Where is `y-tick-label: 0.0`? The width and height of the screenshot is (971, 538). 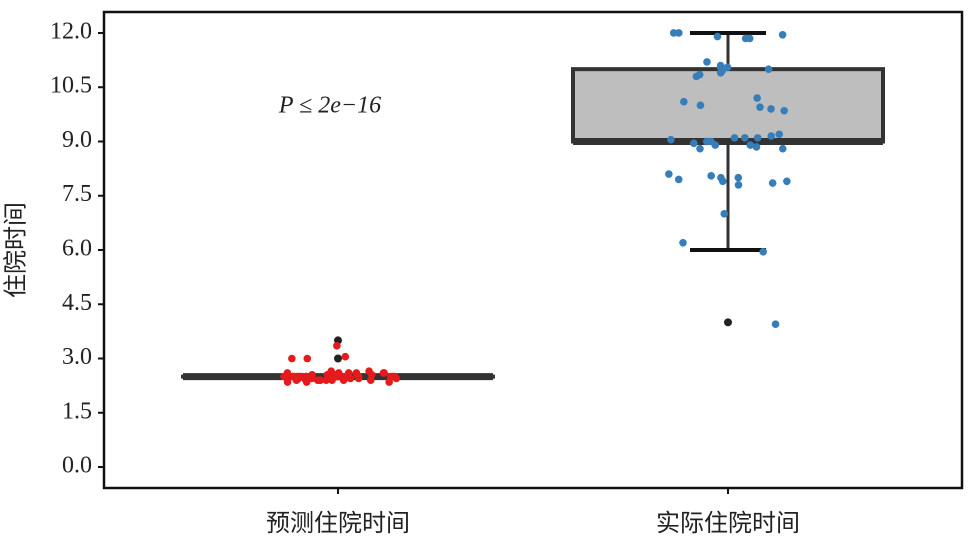 y-tick-label: 0.0 is located at coordinates (77, 466).